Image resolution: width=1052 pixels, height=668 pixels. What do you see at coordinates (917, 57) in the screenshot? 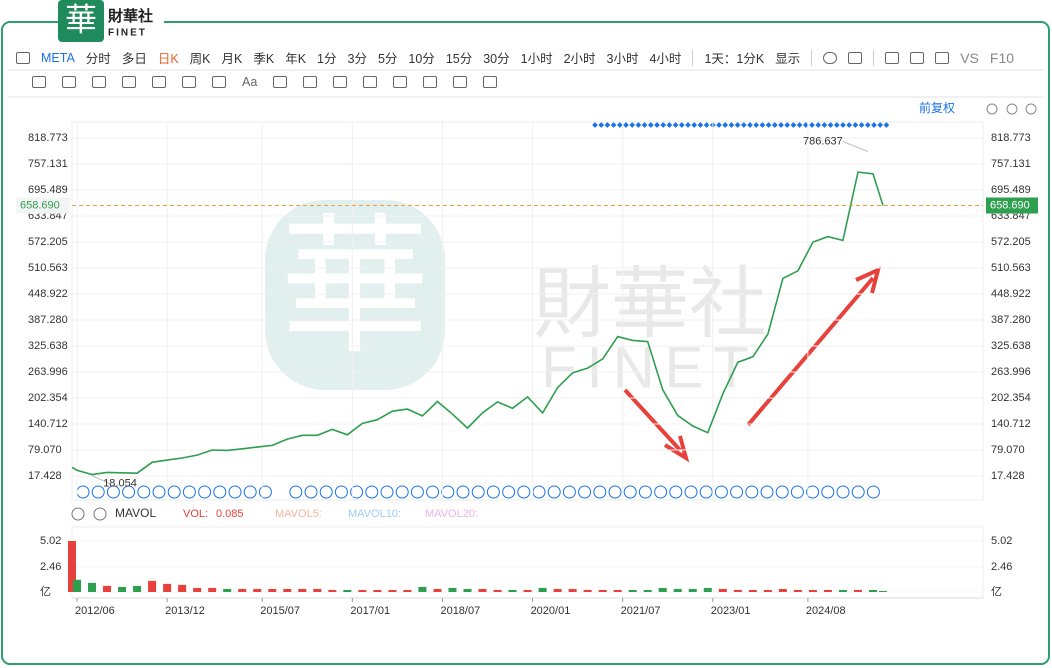
I see `pen-icon` at bounding box center [917, 57].